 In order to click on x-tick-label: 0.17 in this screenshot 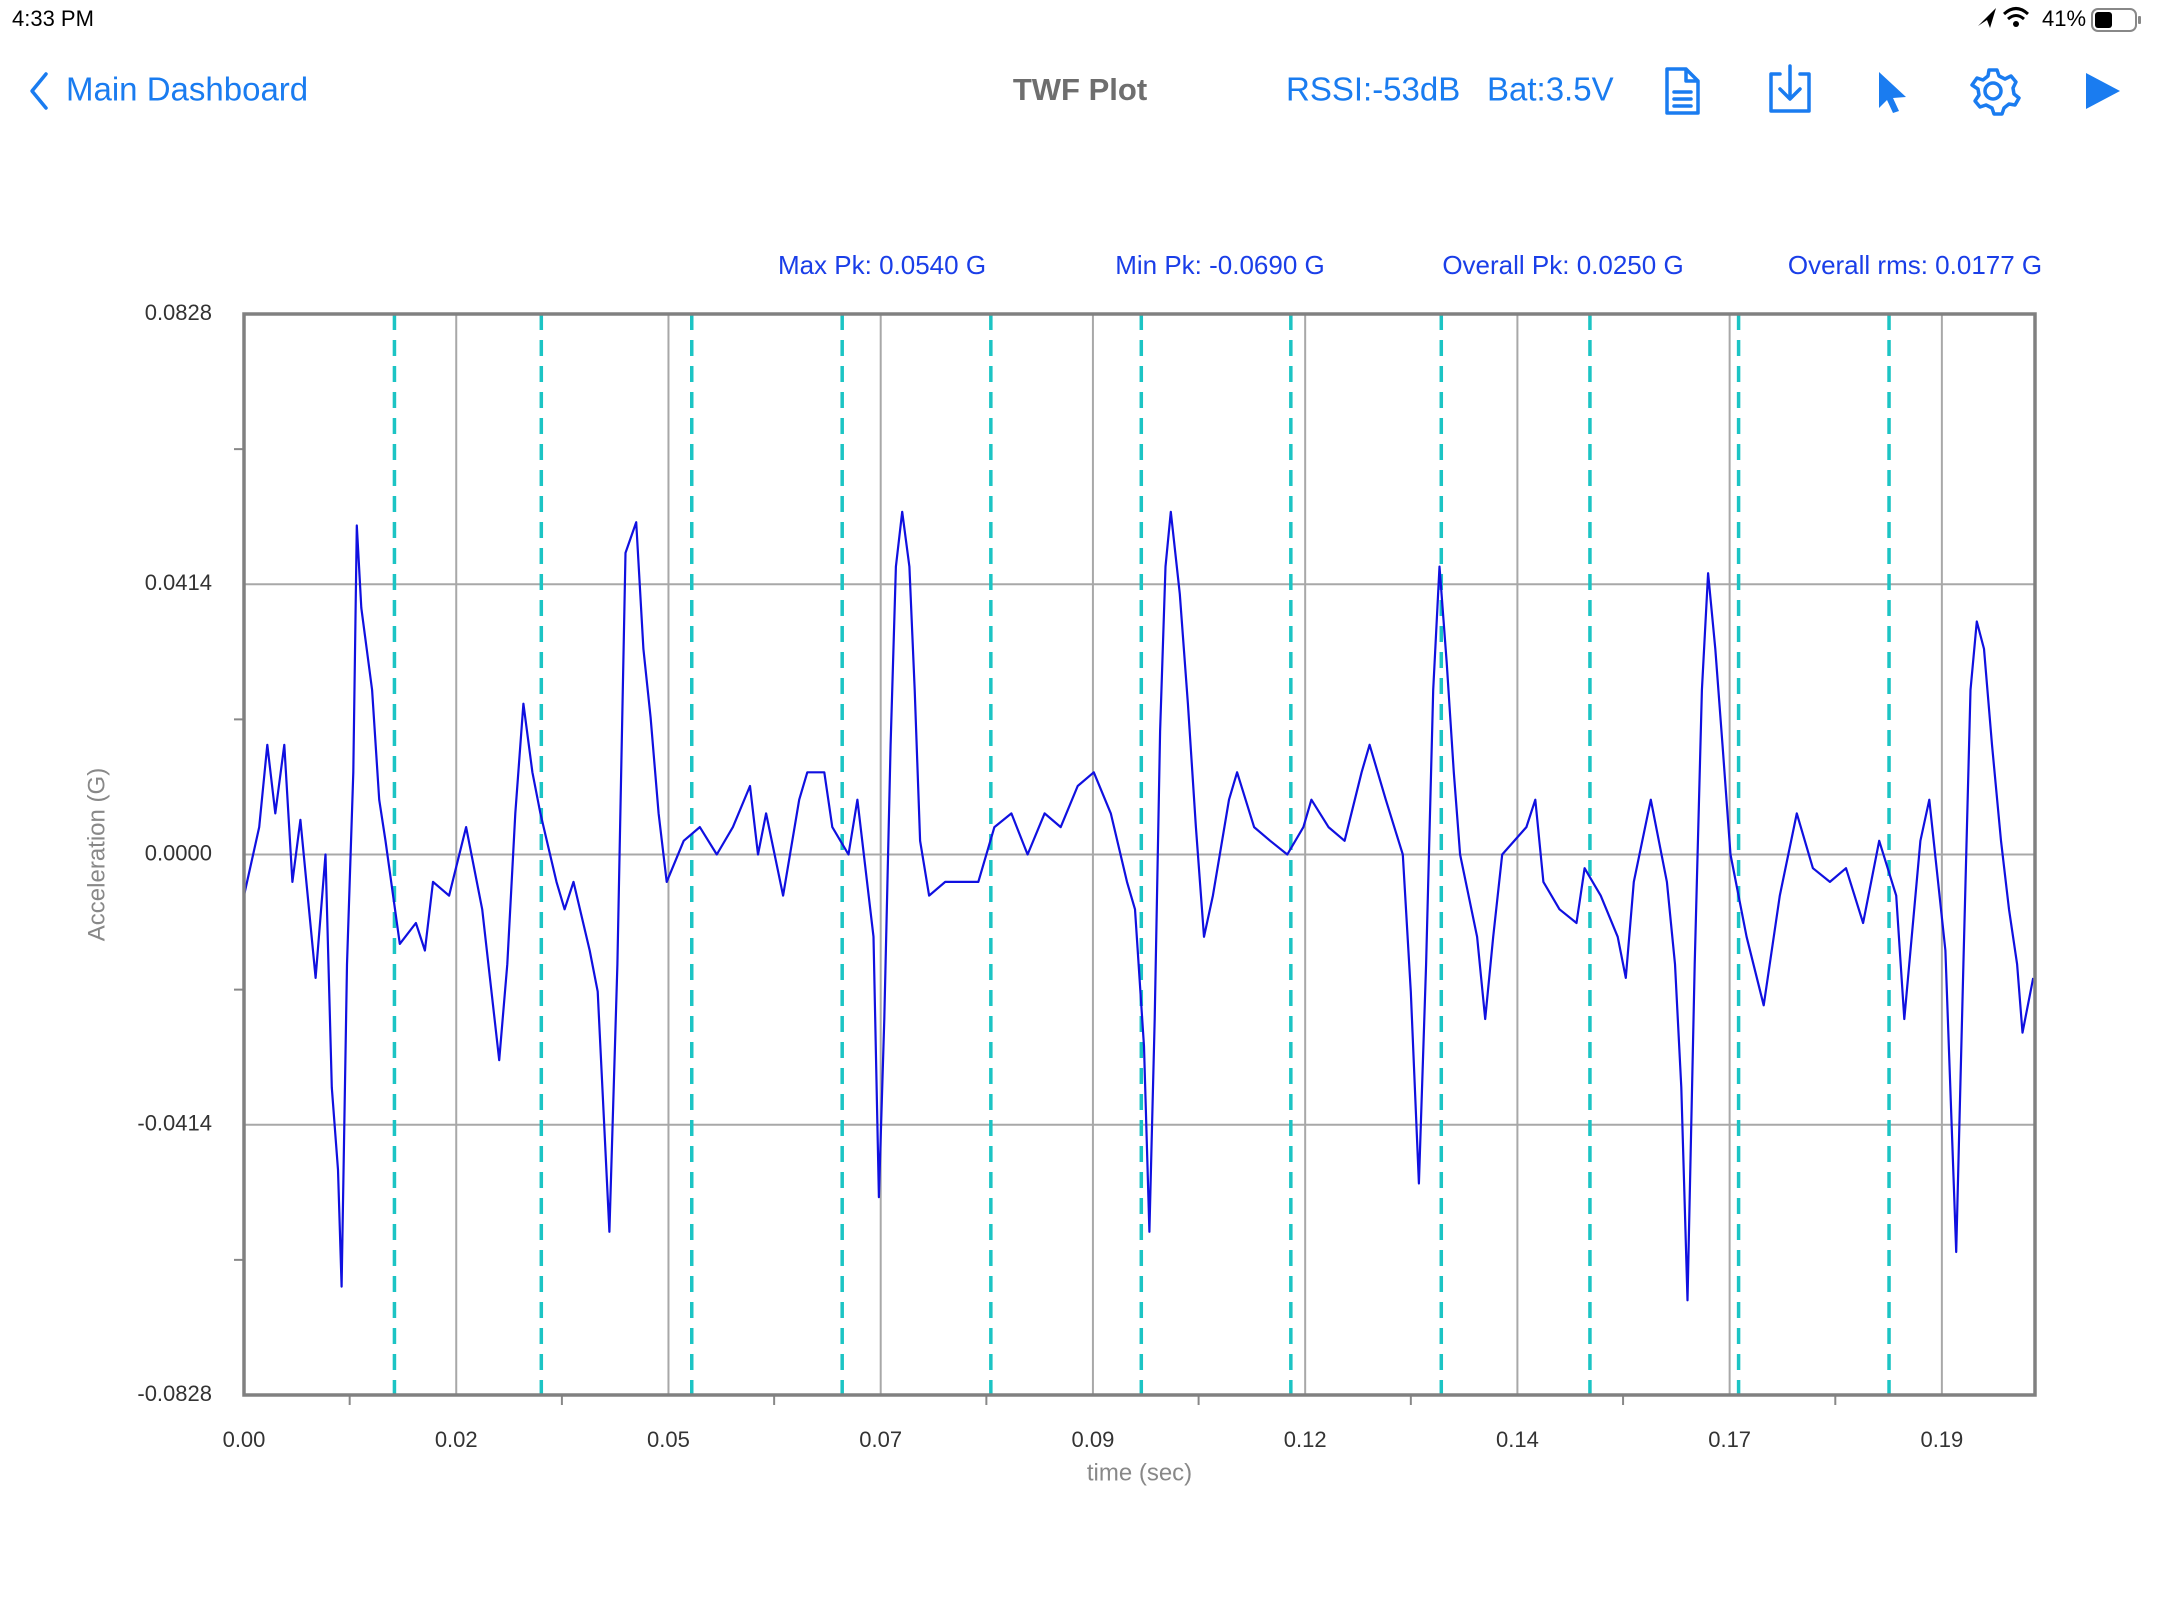, I will do `click(1729, 1439)`.